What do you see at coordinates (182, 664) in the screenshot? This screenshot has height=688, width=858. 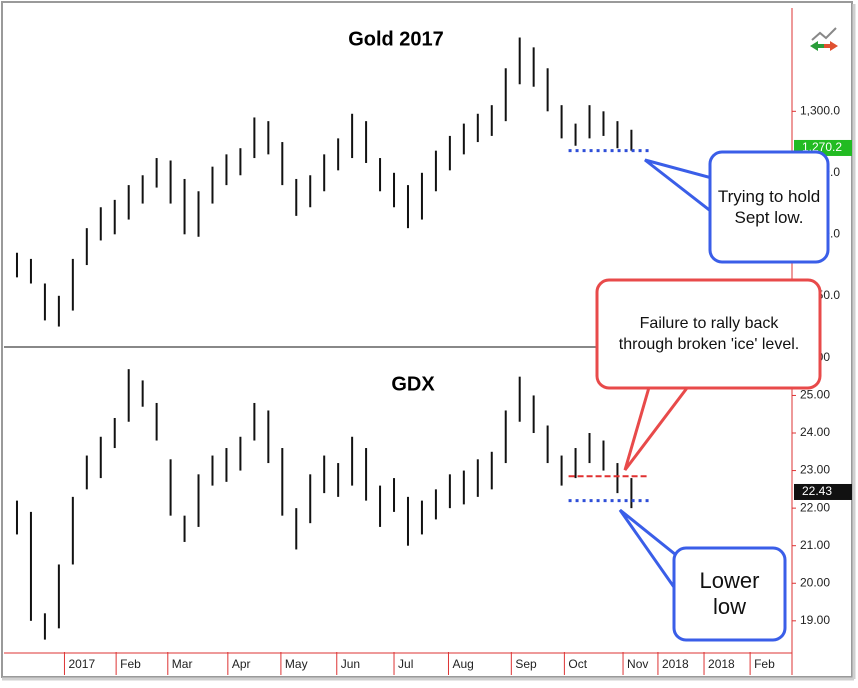 I see `x-tick-label: Mar` at bounding box center [182, 664].